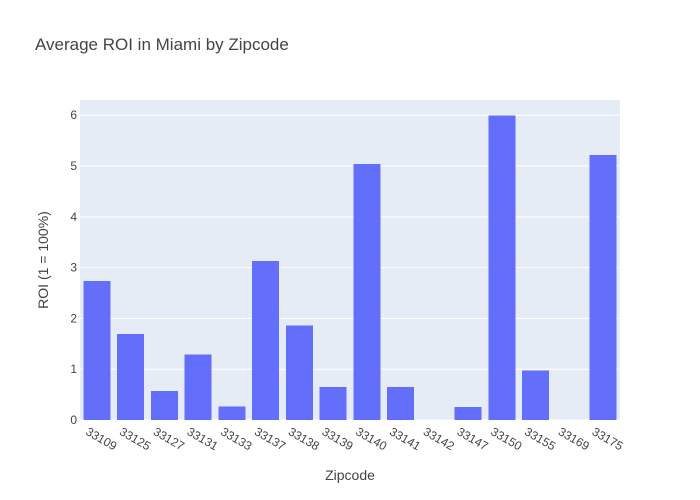  What do you see at coordinates (371, 438) in the screenshot?
I see `x-tick-label: 33140` at bounding box center [371, 438].